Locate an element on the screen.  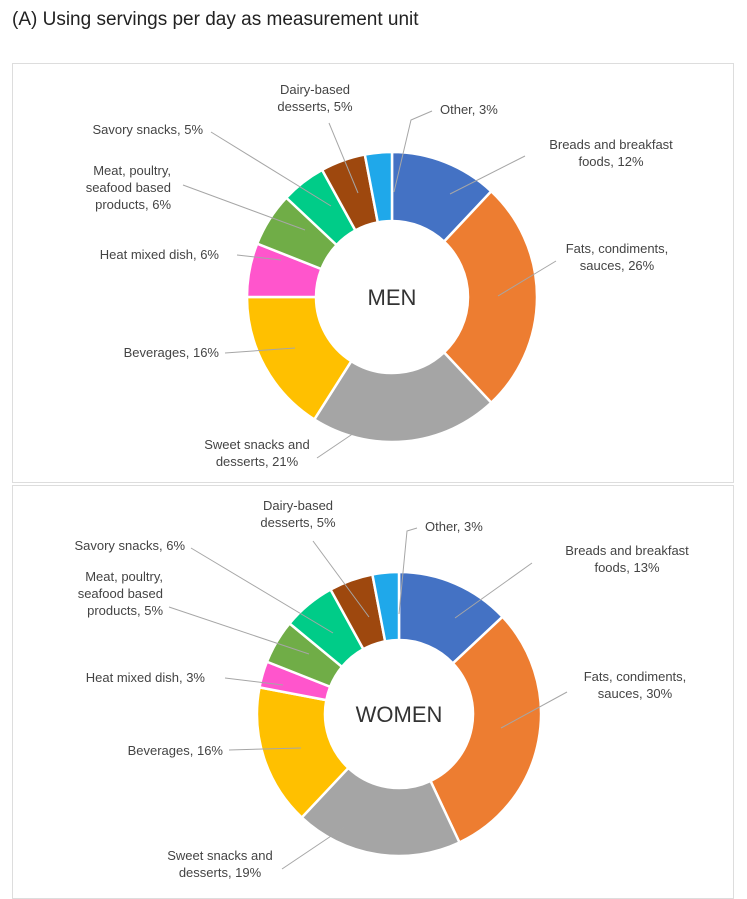
men-leader-other is located at coordinates (413, 151).